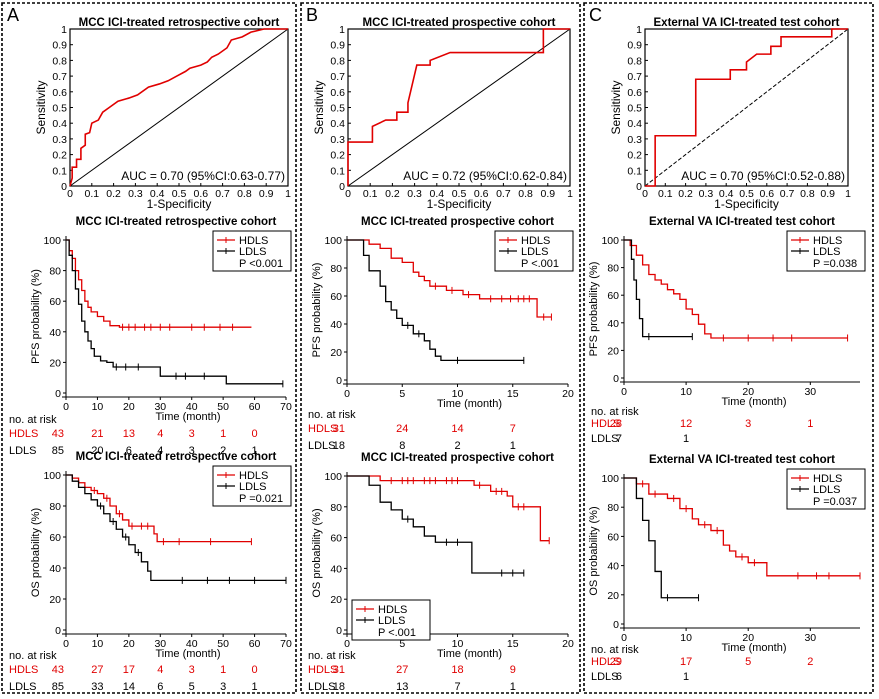  What do you see at coordinates (255, 434) in the screenshot?
I see `risk-count: 0` at bounding box center [255, 434].